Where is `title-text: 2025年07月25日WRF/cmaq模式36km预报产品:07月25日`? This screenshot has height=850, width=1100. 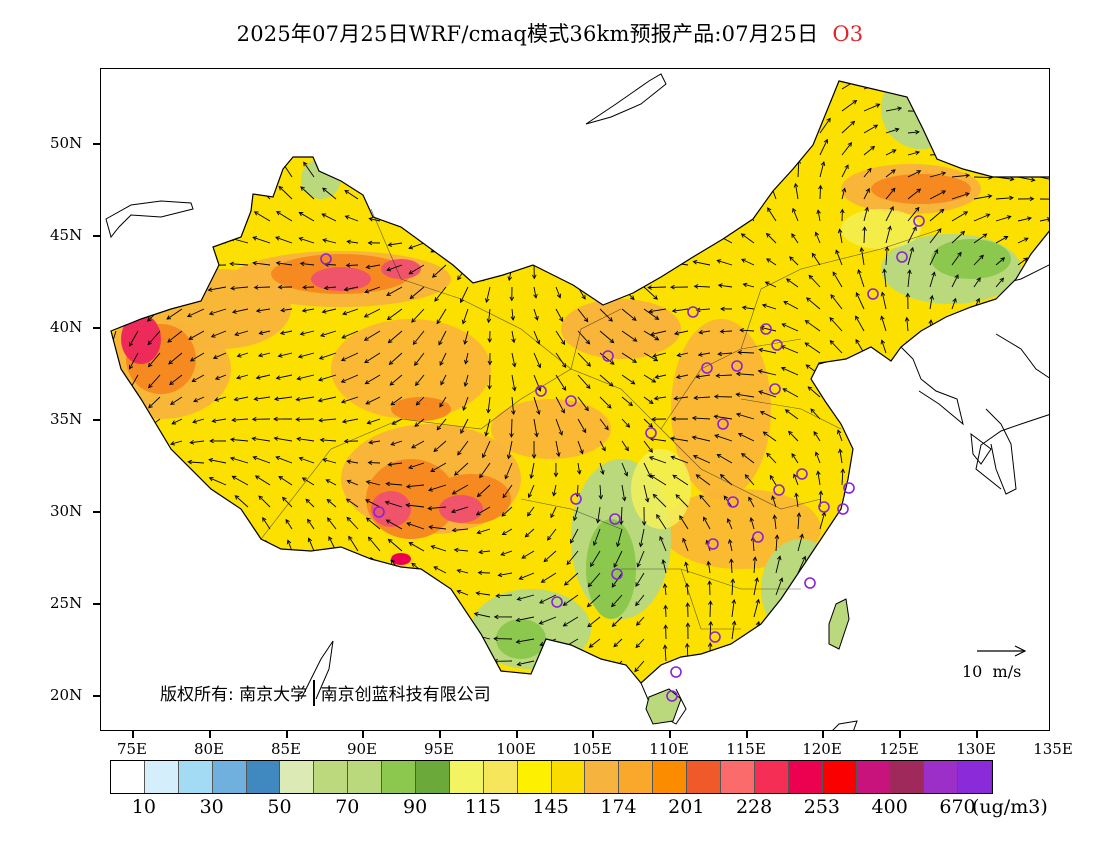
title-text: 2025年07月25日WRF/cmaq模式36km预报产品:07月25日 is located at coordinates (527, 34).